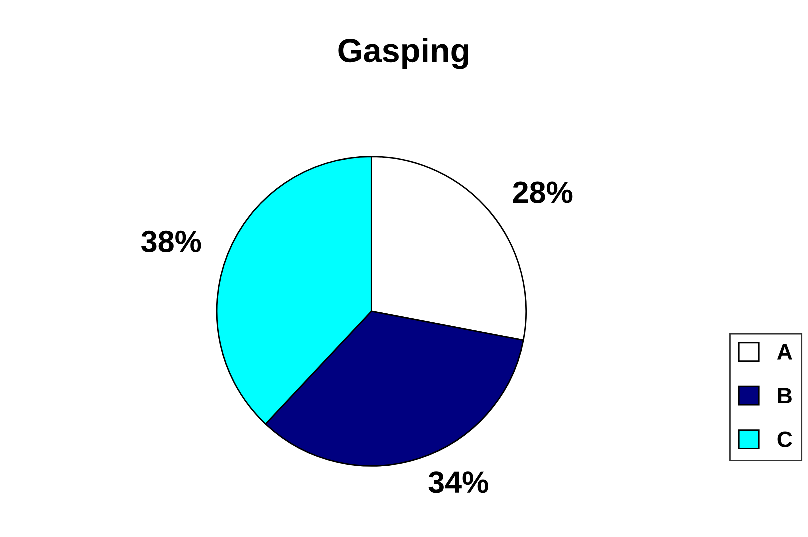  I want to click on legend-label: A, so click(784, 352).